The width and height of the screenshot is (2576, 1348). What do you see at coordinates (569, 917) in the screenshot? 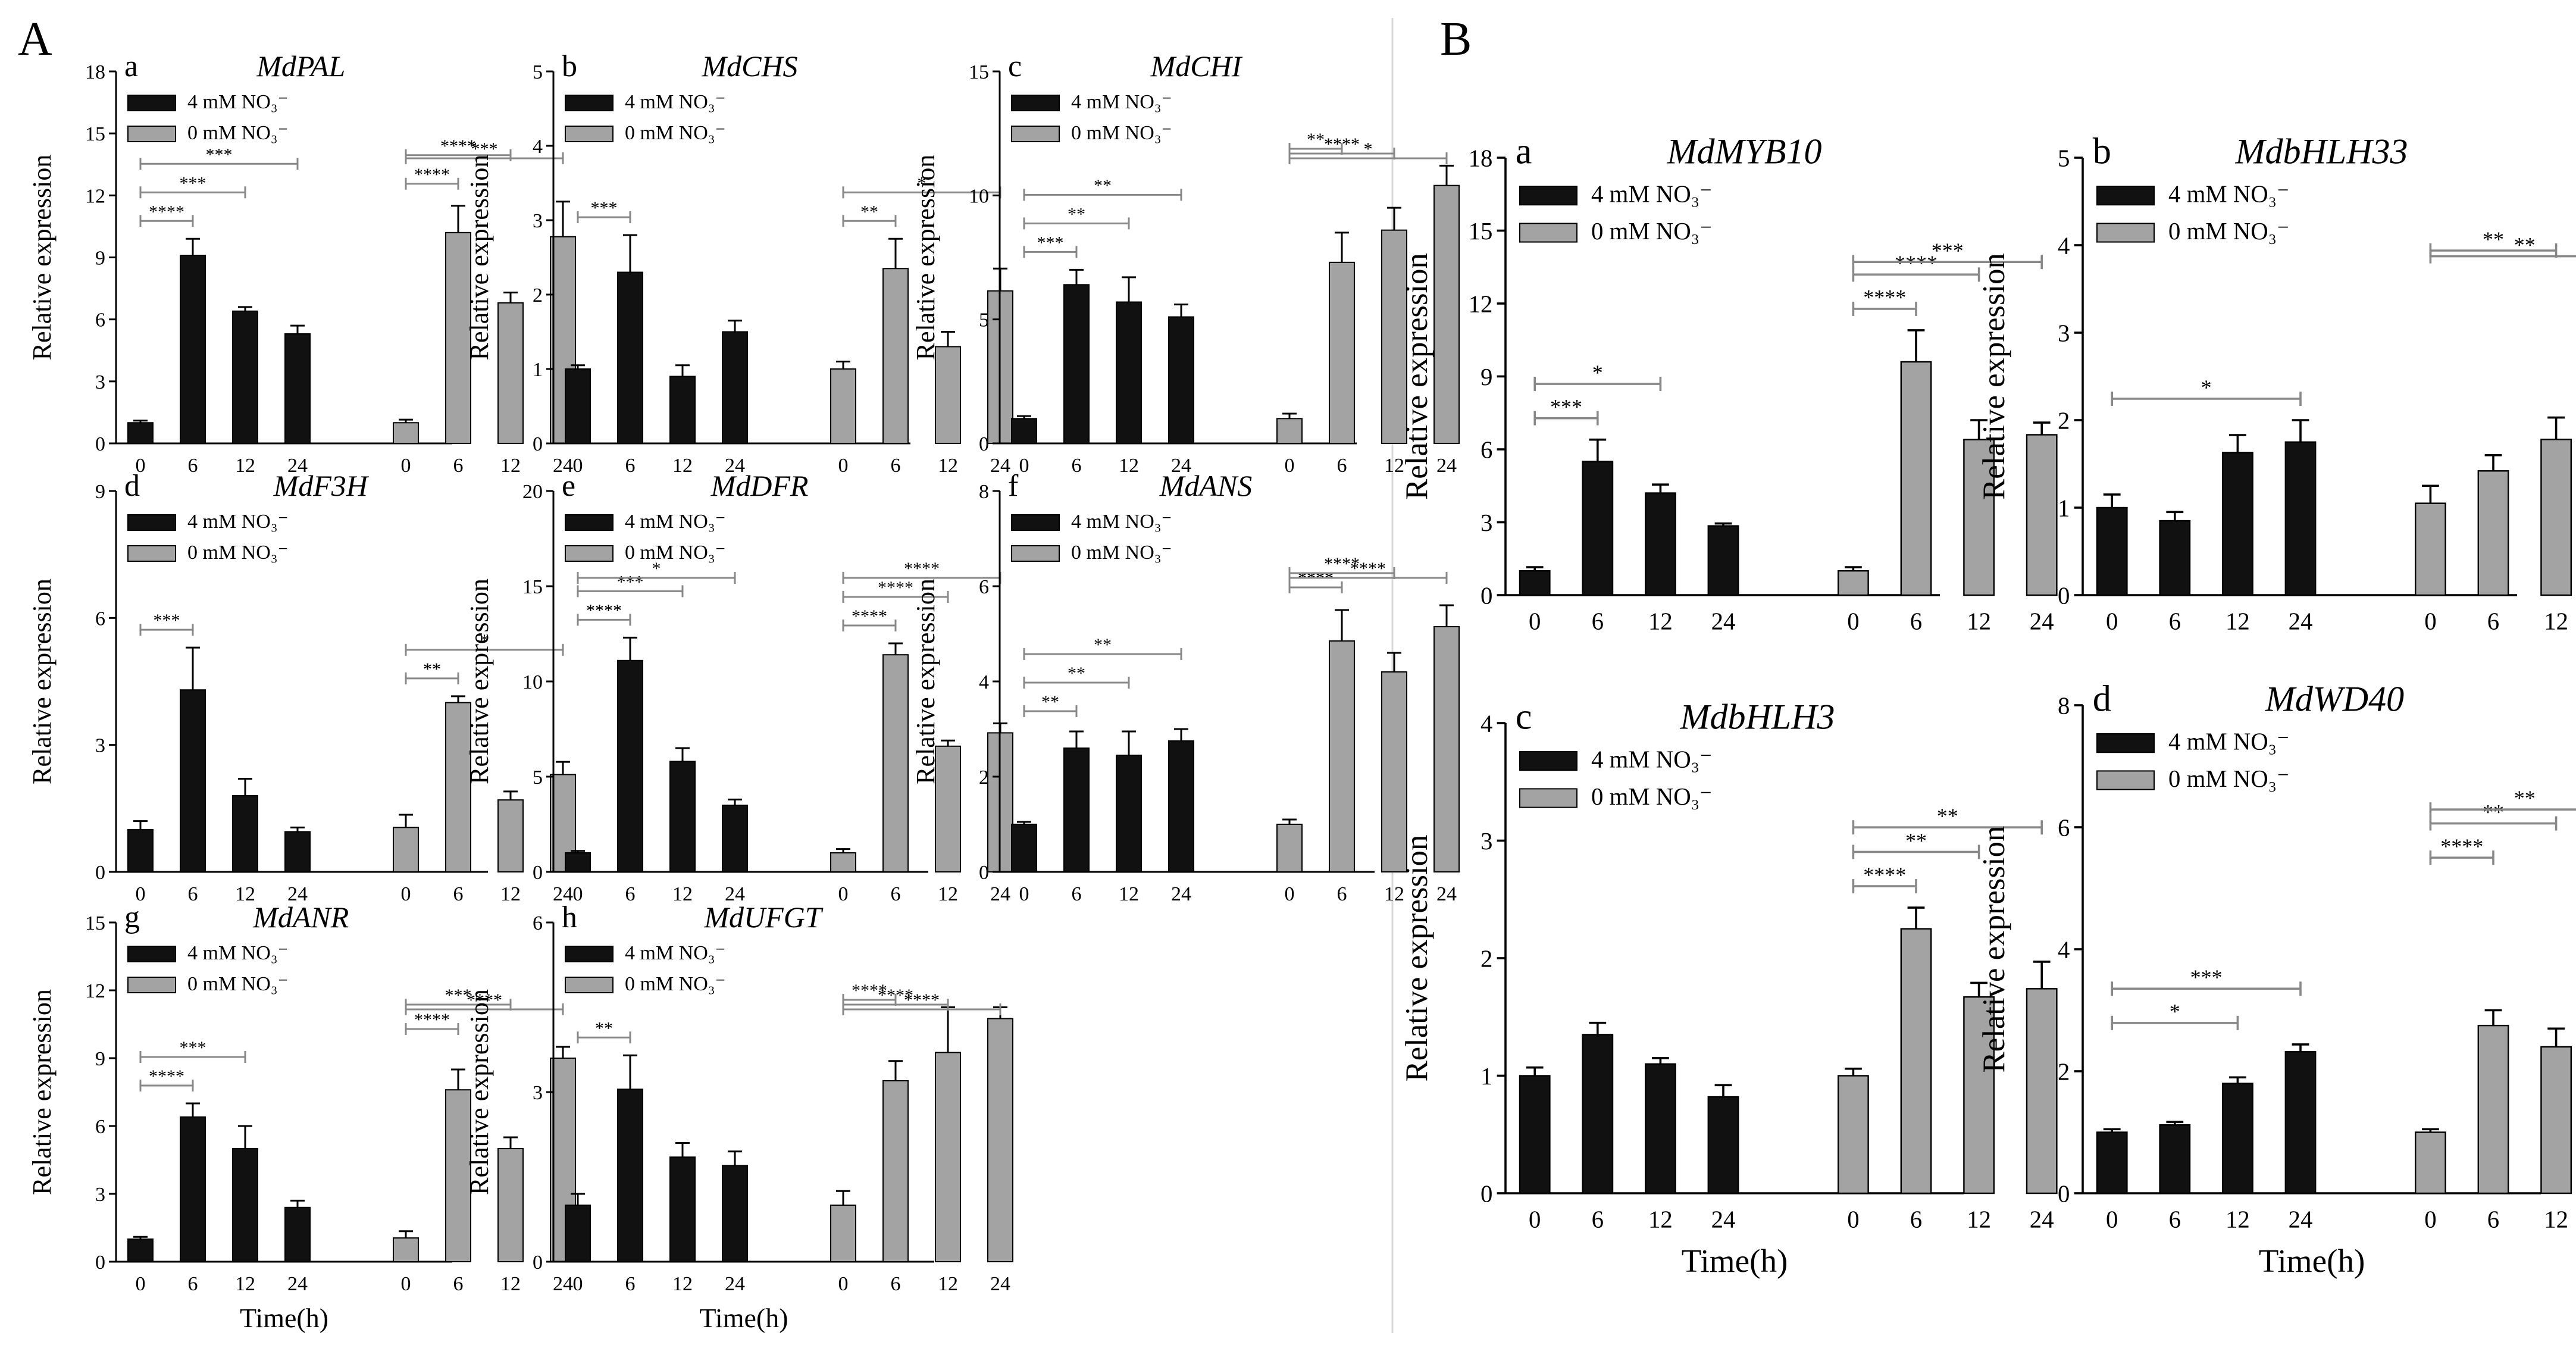
I see `panel-letter: h` at bounding box center [569, 917].